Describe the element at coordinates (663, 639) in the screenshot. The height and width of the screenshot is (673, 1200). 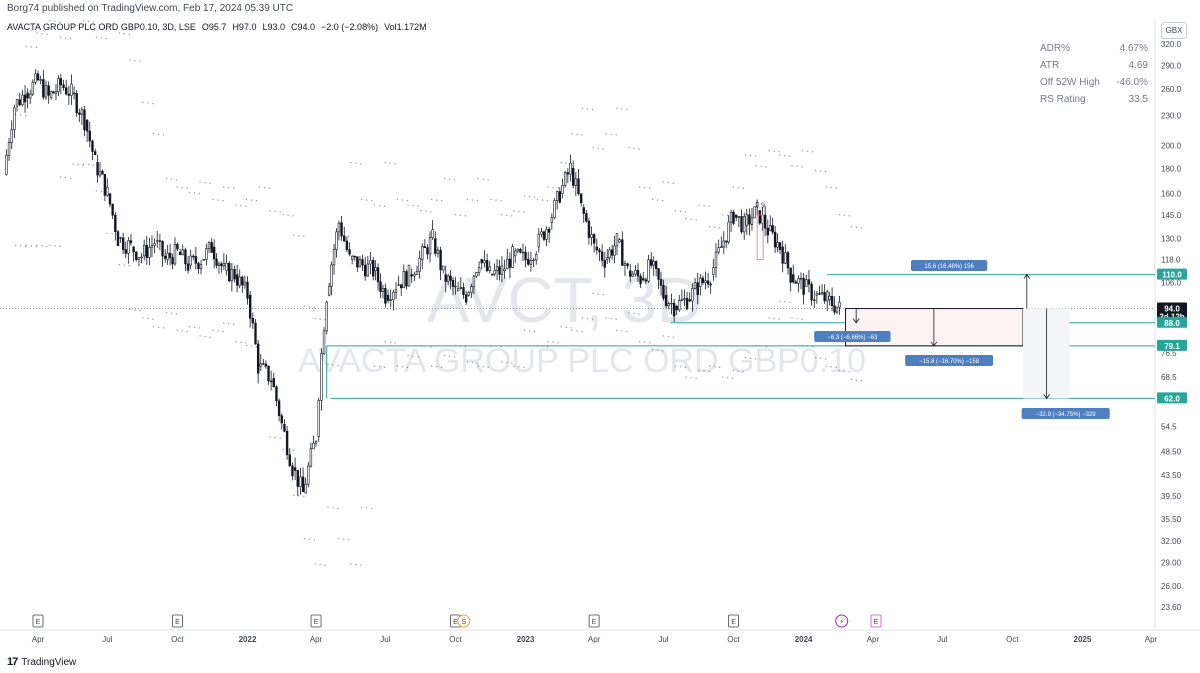
I see `x-tick-label: Jul` at that location.